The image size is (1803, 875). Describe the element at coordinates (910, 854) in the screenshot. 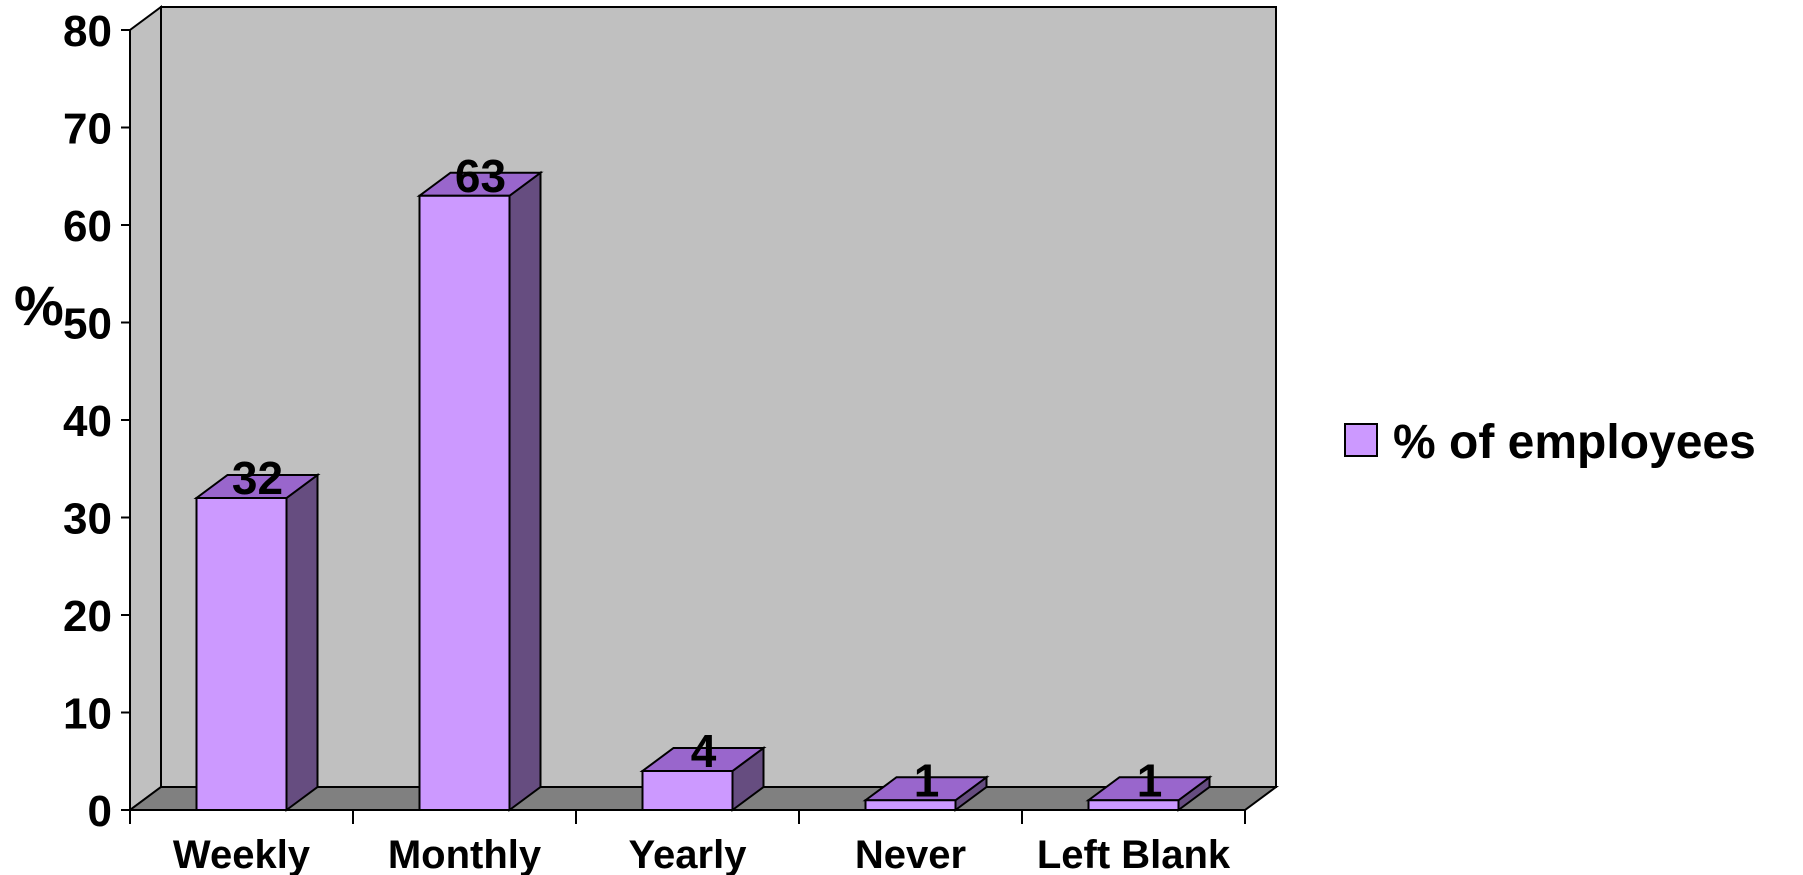

I see `x-tick-label: Never` at that location.